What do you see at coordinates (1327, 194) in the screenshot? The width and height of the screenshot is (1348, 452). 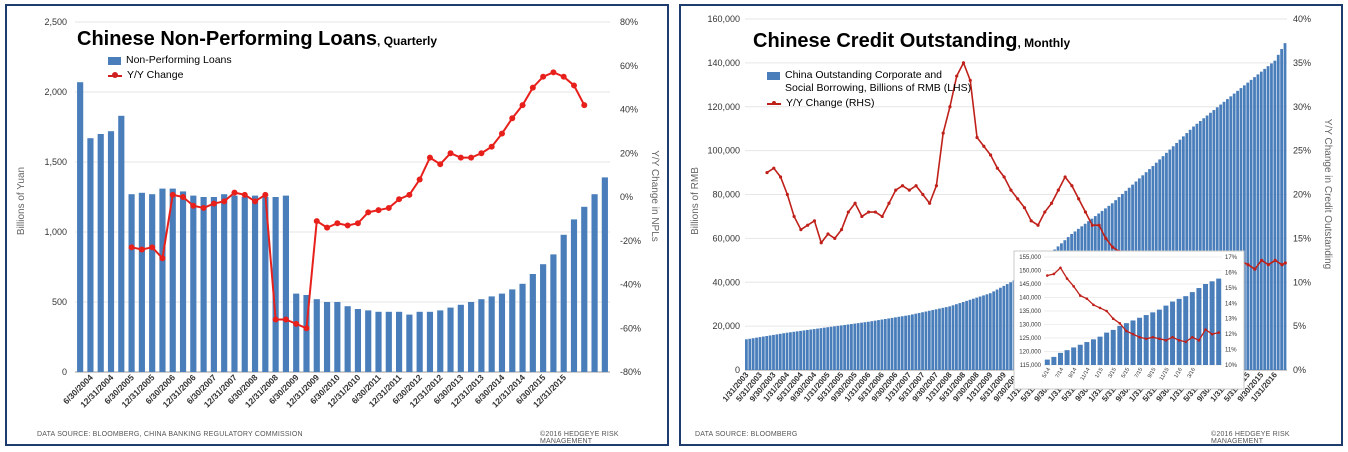 I see `credit-right-axis-label: Y/Y Change in Credit Outstanding` at bounding box center [1327, 194].